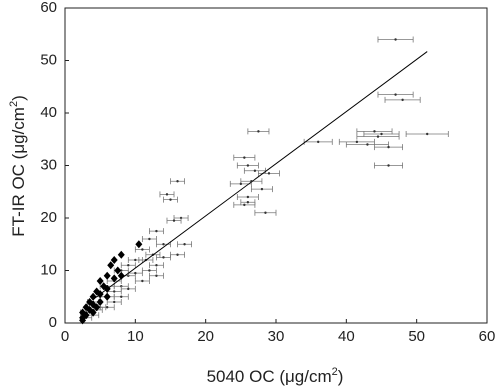 The width and height of the screenshot is (500, 392). Describe the element at coordinates (48, 164) in the screenshot. I see `y-tick-label: 30` at that location.